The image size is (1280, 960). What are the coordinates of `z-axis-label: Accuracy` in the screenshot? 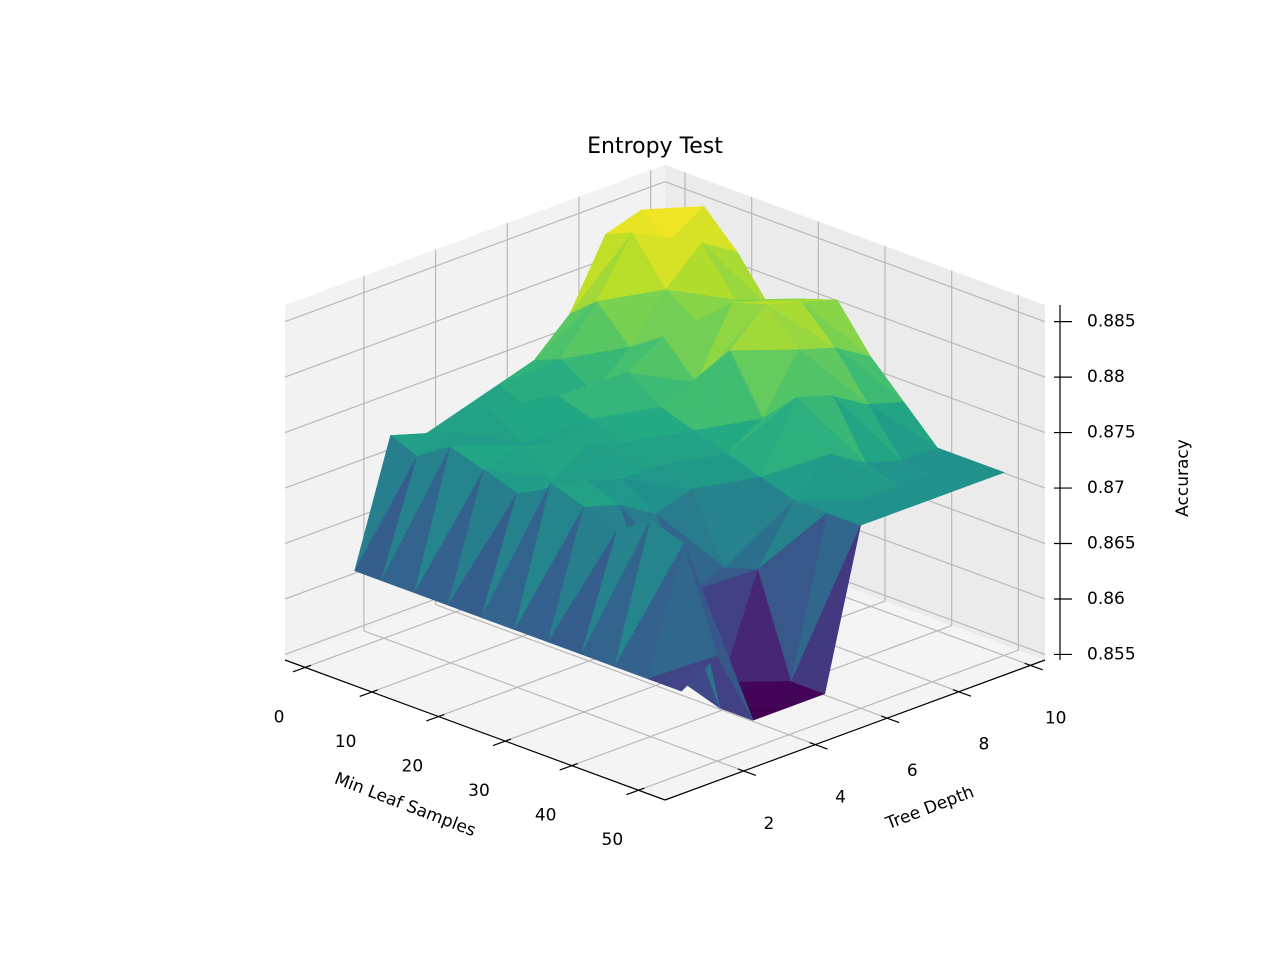 It's located at (1183, 478).